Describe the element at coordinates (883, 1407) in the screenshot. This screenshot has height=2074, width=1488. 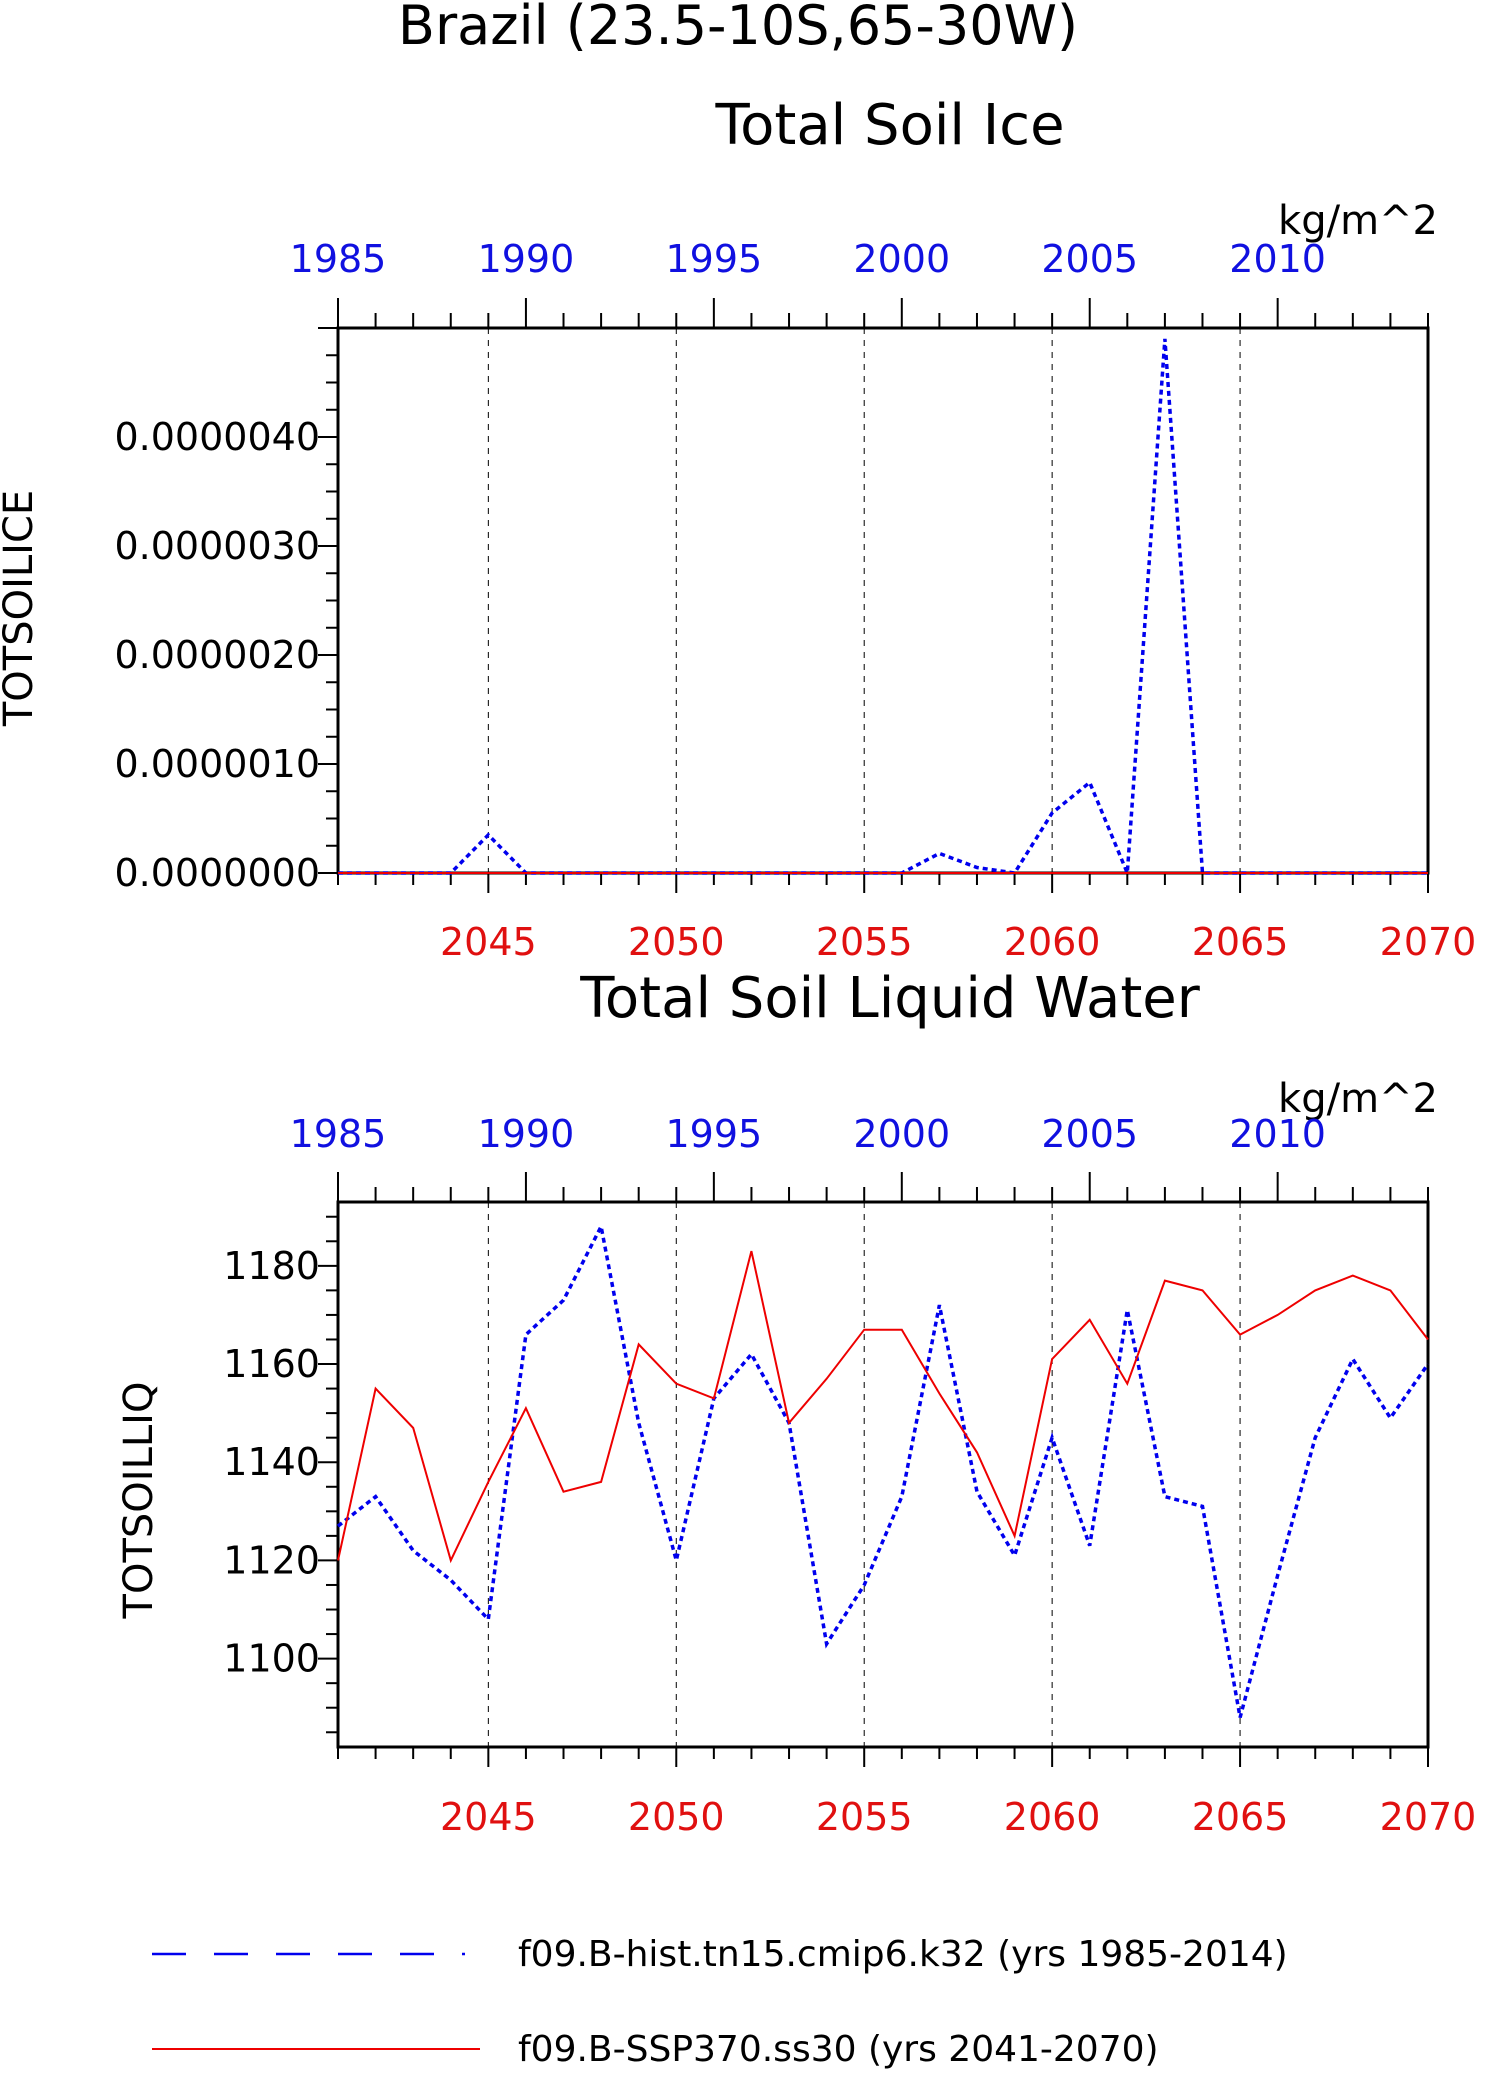
I see `series-ssp-line` at that location.